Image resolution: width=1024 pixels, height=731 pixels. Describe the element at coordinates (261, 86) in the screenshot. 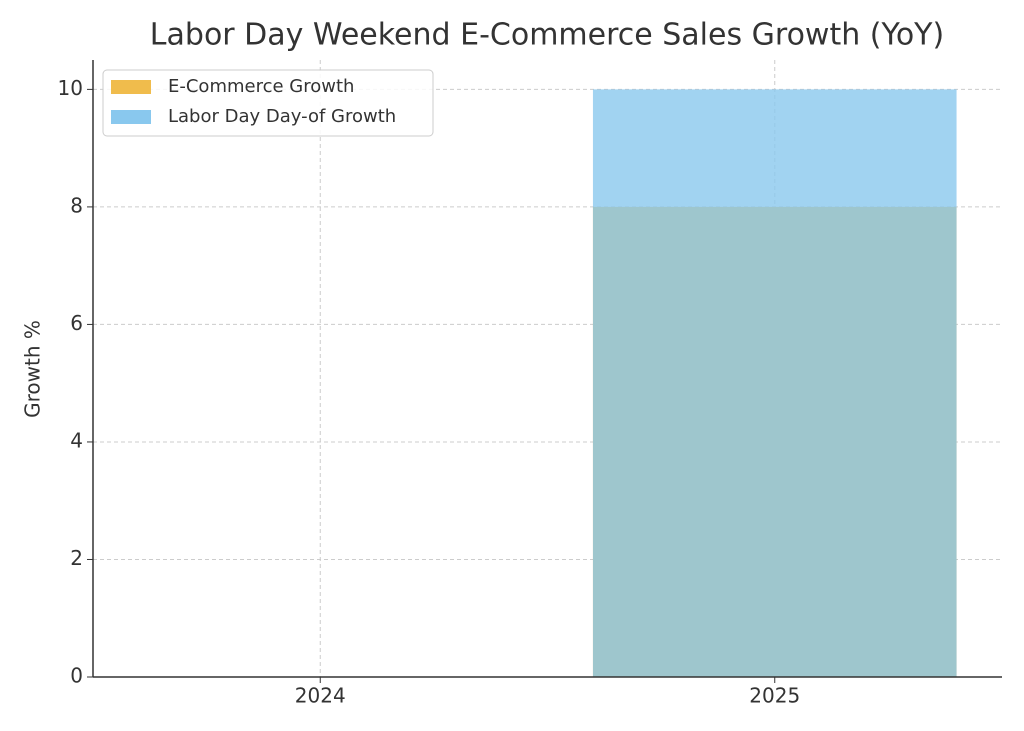

I see `legend-label: E-Commerce Growth` at that location.